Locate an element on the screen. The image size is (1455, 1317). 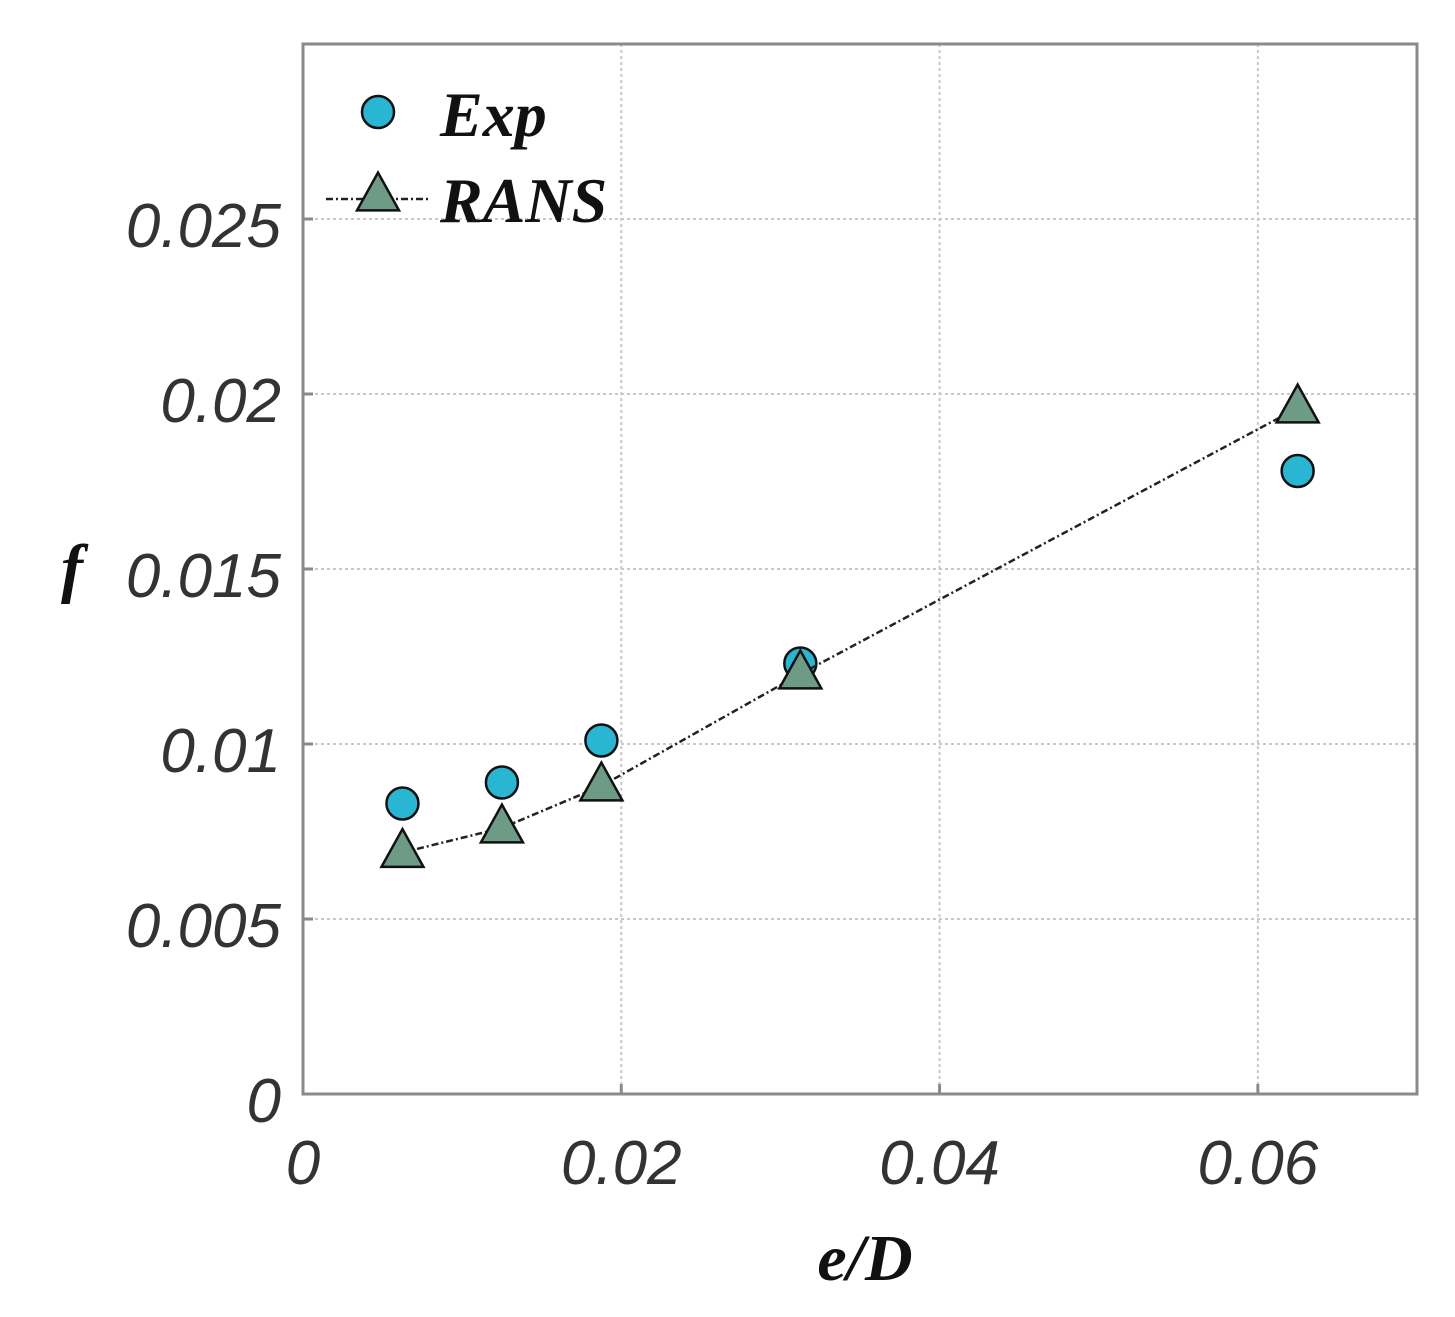
y-tick-label-1: 0.005 is located at coordinates (204, 926).